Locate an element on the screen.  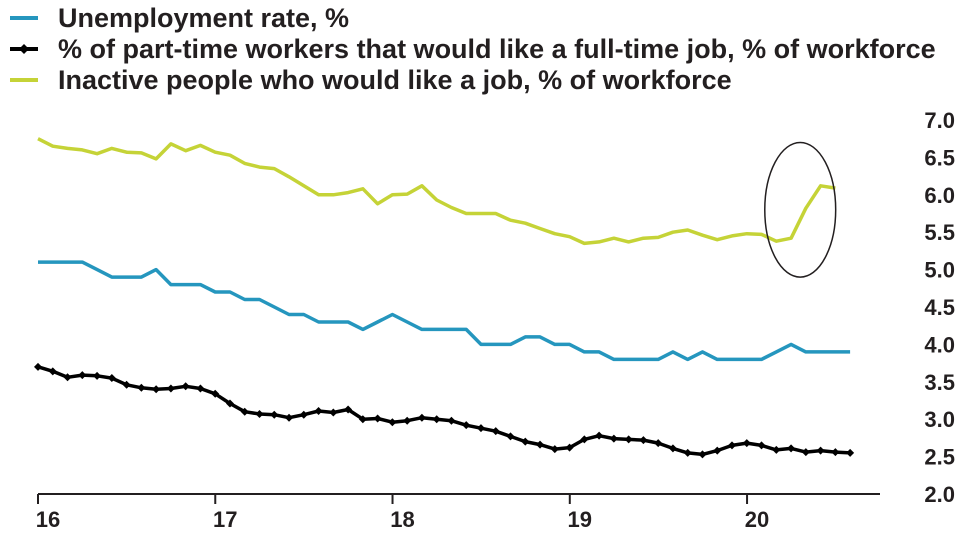
y-tick-label: 7.0 is located at coordinates (939, 120).